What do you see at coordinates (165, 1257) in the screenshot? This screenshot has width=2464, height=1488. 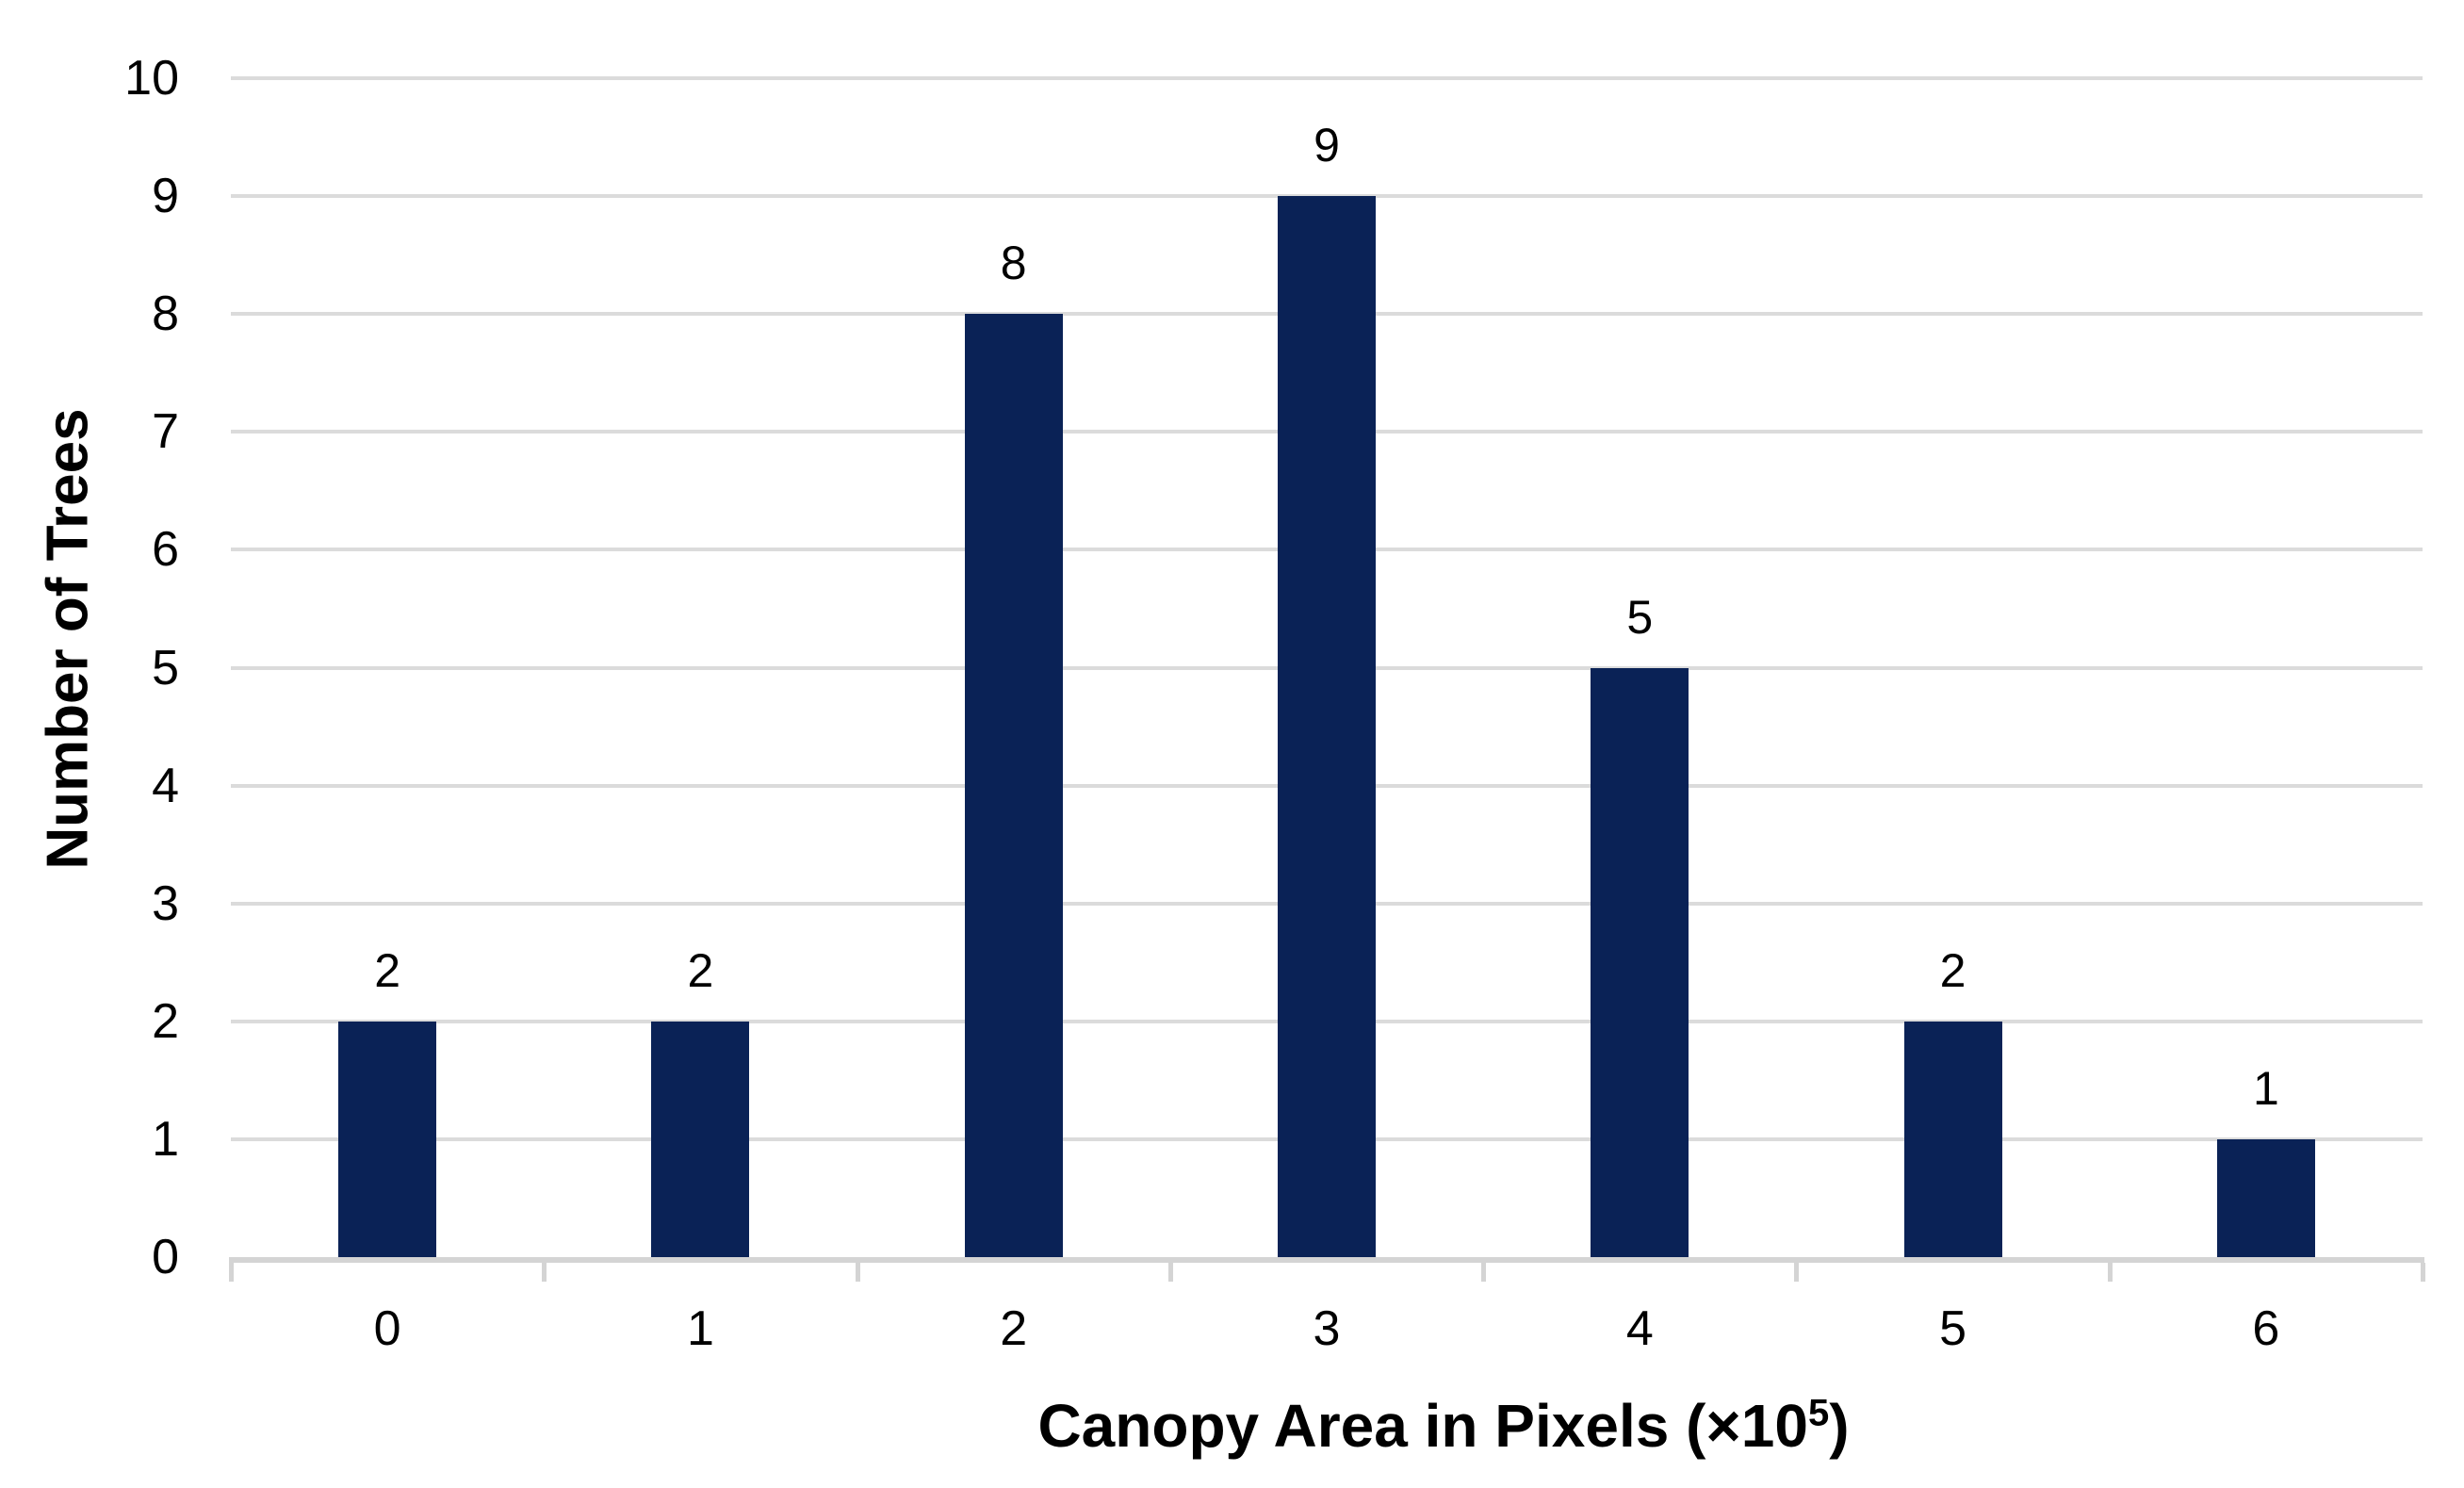 I see `y-axis-tick-label: 0` at bounding box center [165, 1257].